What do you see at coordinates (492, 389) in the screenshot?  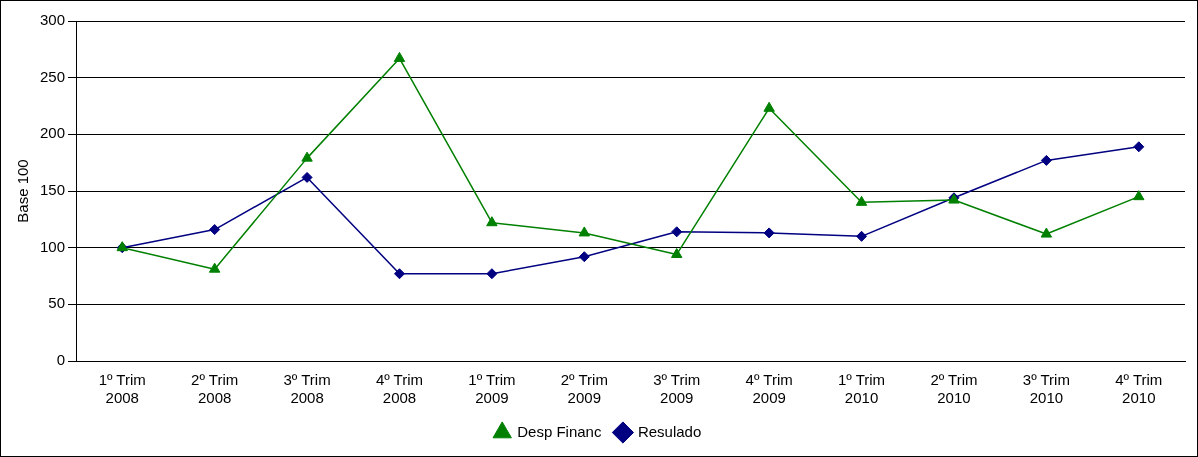 I see `x-tick-label: 1º Trim 2009` at bounding box center [492, 389].